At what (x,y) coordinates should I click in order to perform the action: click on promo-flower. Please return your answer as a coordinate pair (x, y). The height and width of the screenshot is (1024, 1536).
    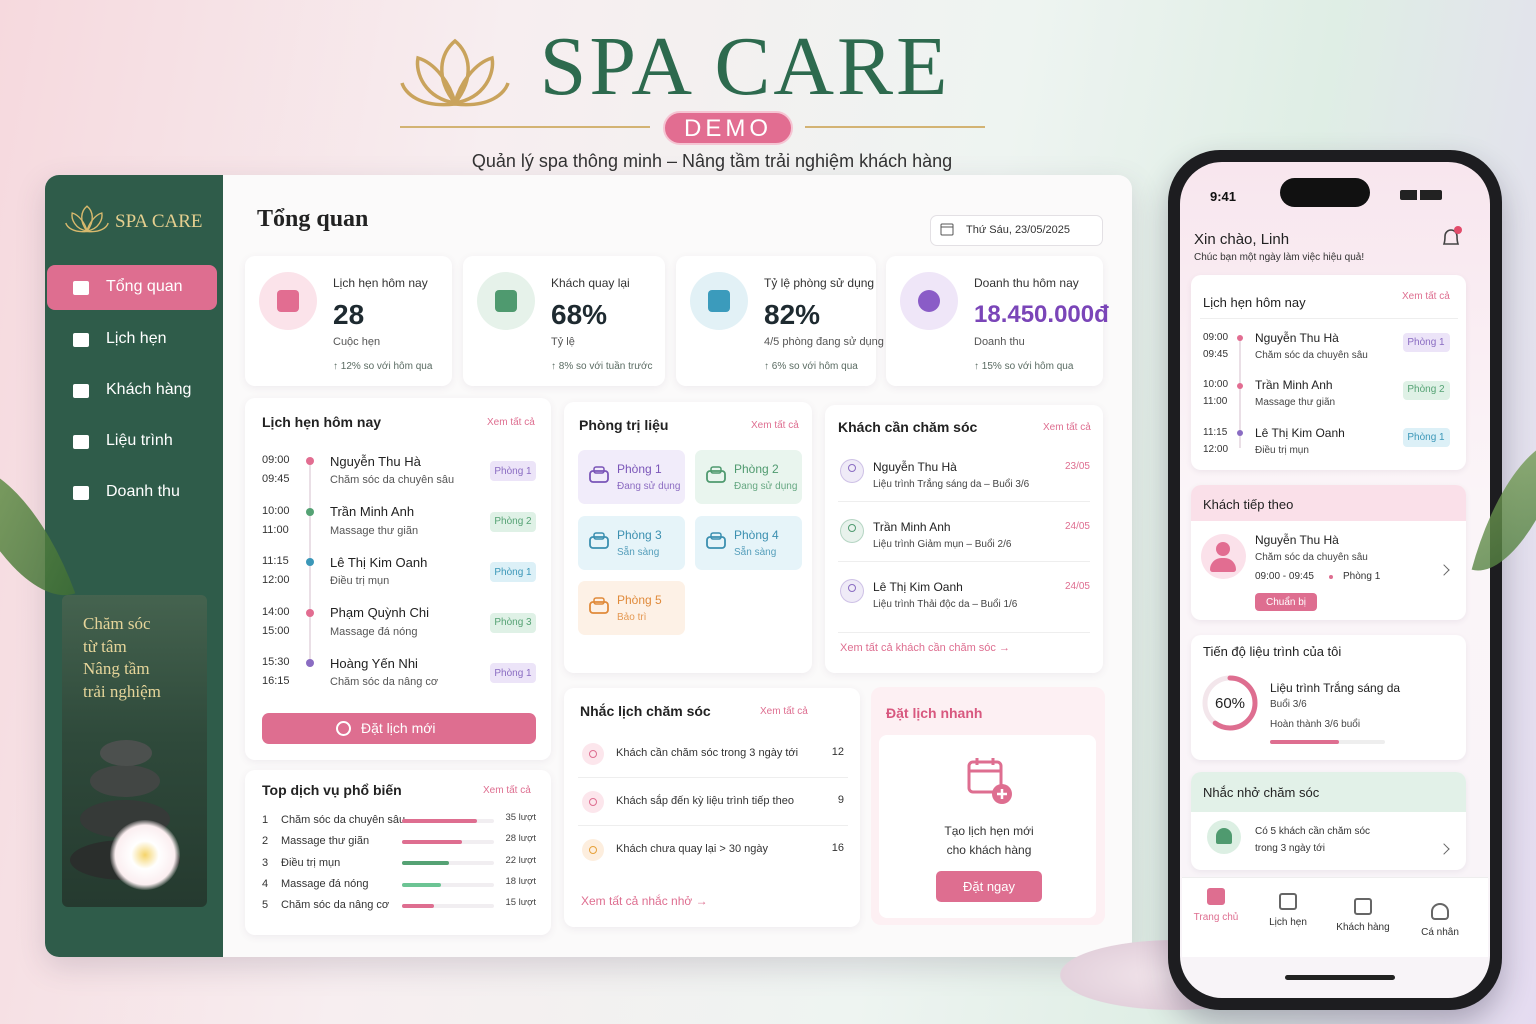
    Looking at the image, I should click on (145, 855).